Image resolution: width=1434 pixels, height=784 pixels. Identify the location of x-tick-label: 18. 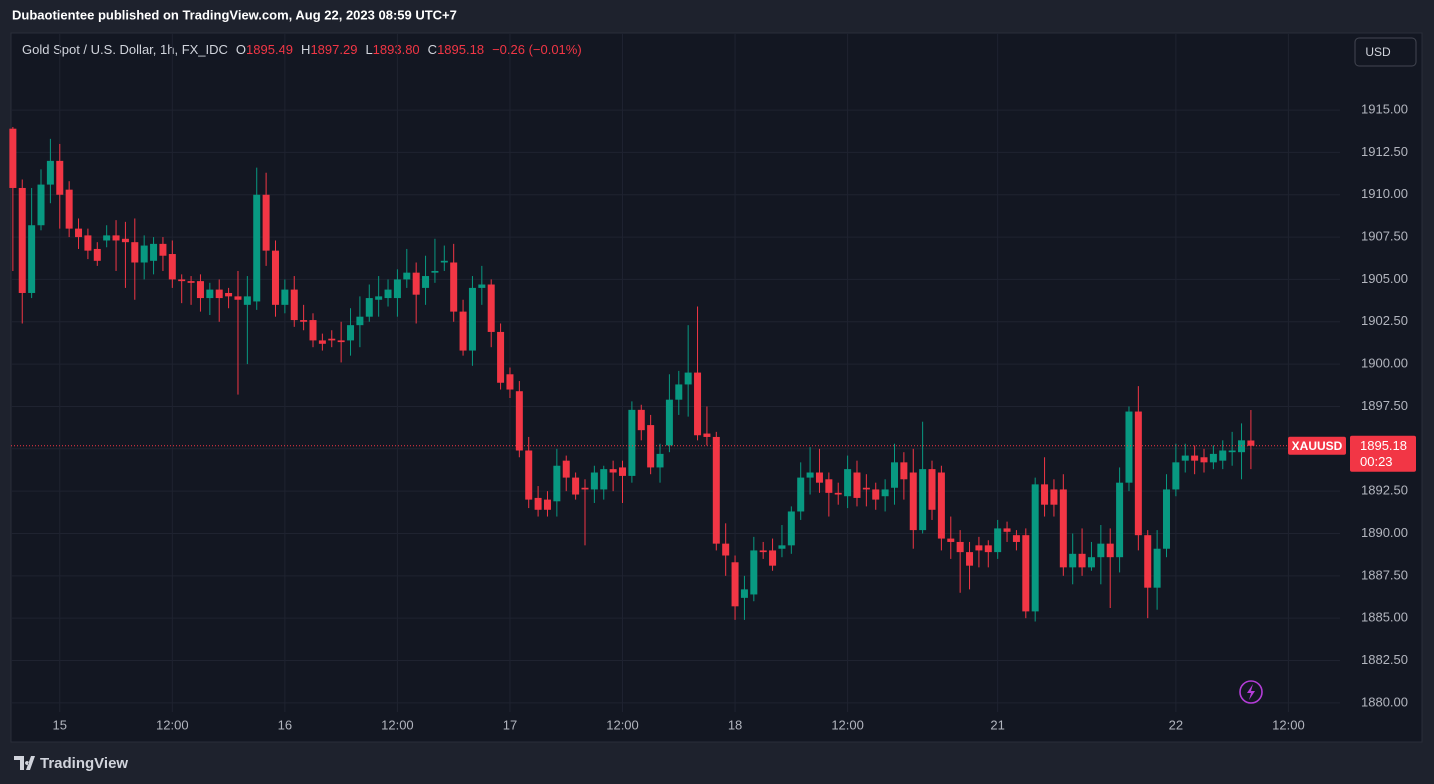
(735, 724).